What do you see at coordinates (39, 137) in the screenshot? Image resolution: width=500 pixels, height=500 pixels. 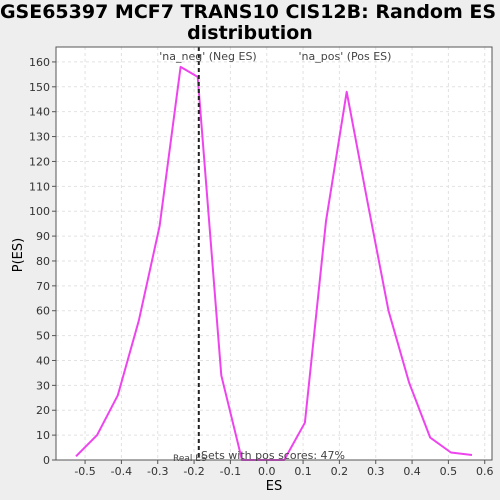 I see `y-tick-label: 130` at bounding box center [39, 137].